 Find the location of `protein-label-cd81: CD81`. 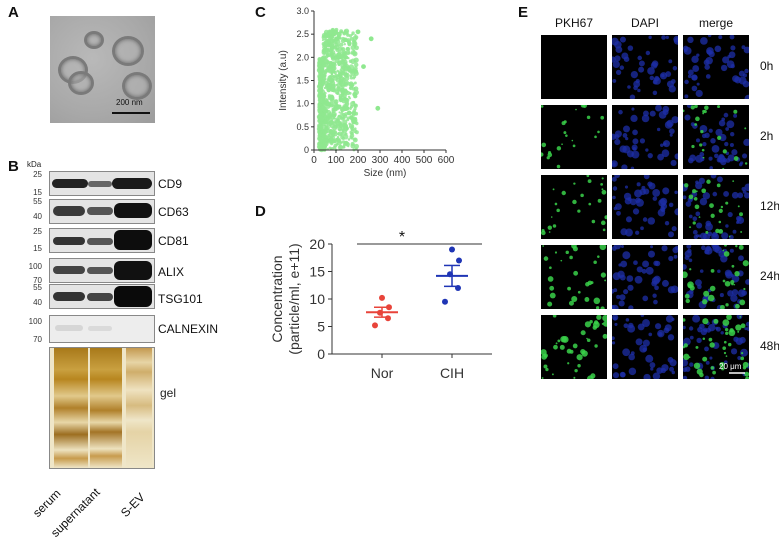

protein-label-cd81: CD81 is located at coordinates (173, 241).